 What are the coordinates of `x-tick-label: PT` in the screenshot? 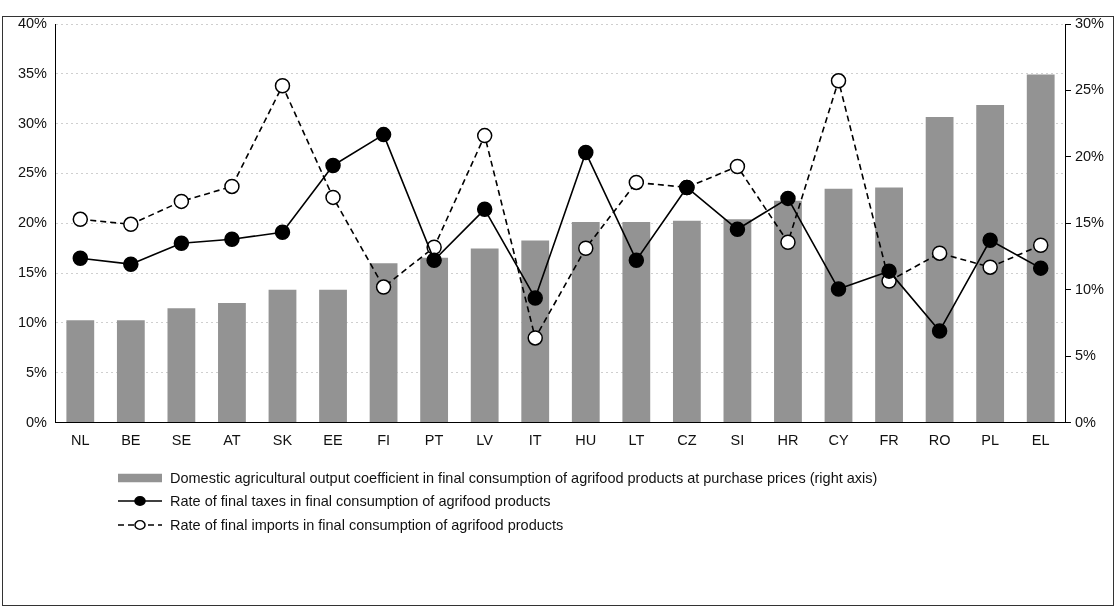 It's located at (434, 440).